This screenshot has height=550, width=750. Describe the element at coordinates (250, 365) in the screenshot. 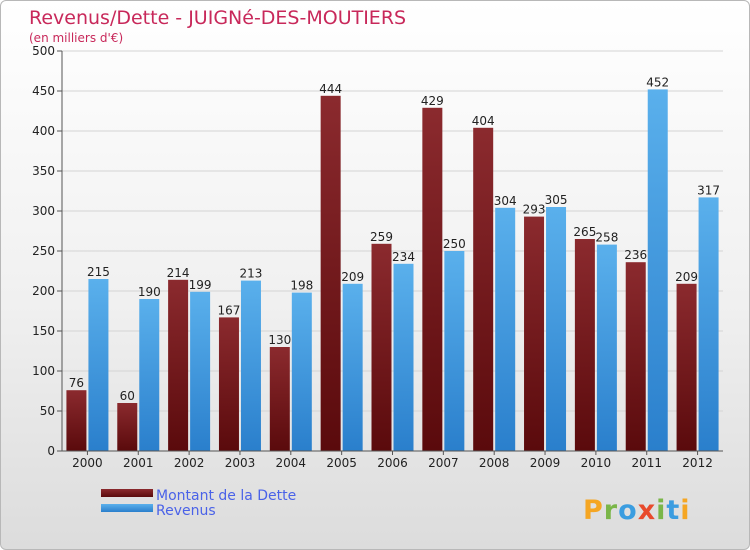

I see `bar-revenus-2003` at that location.